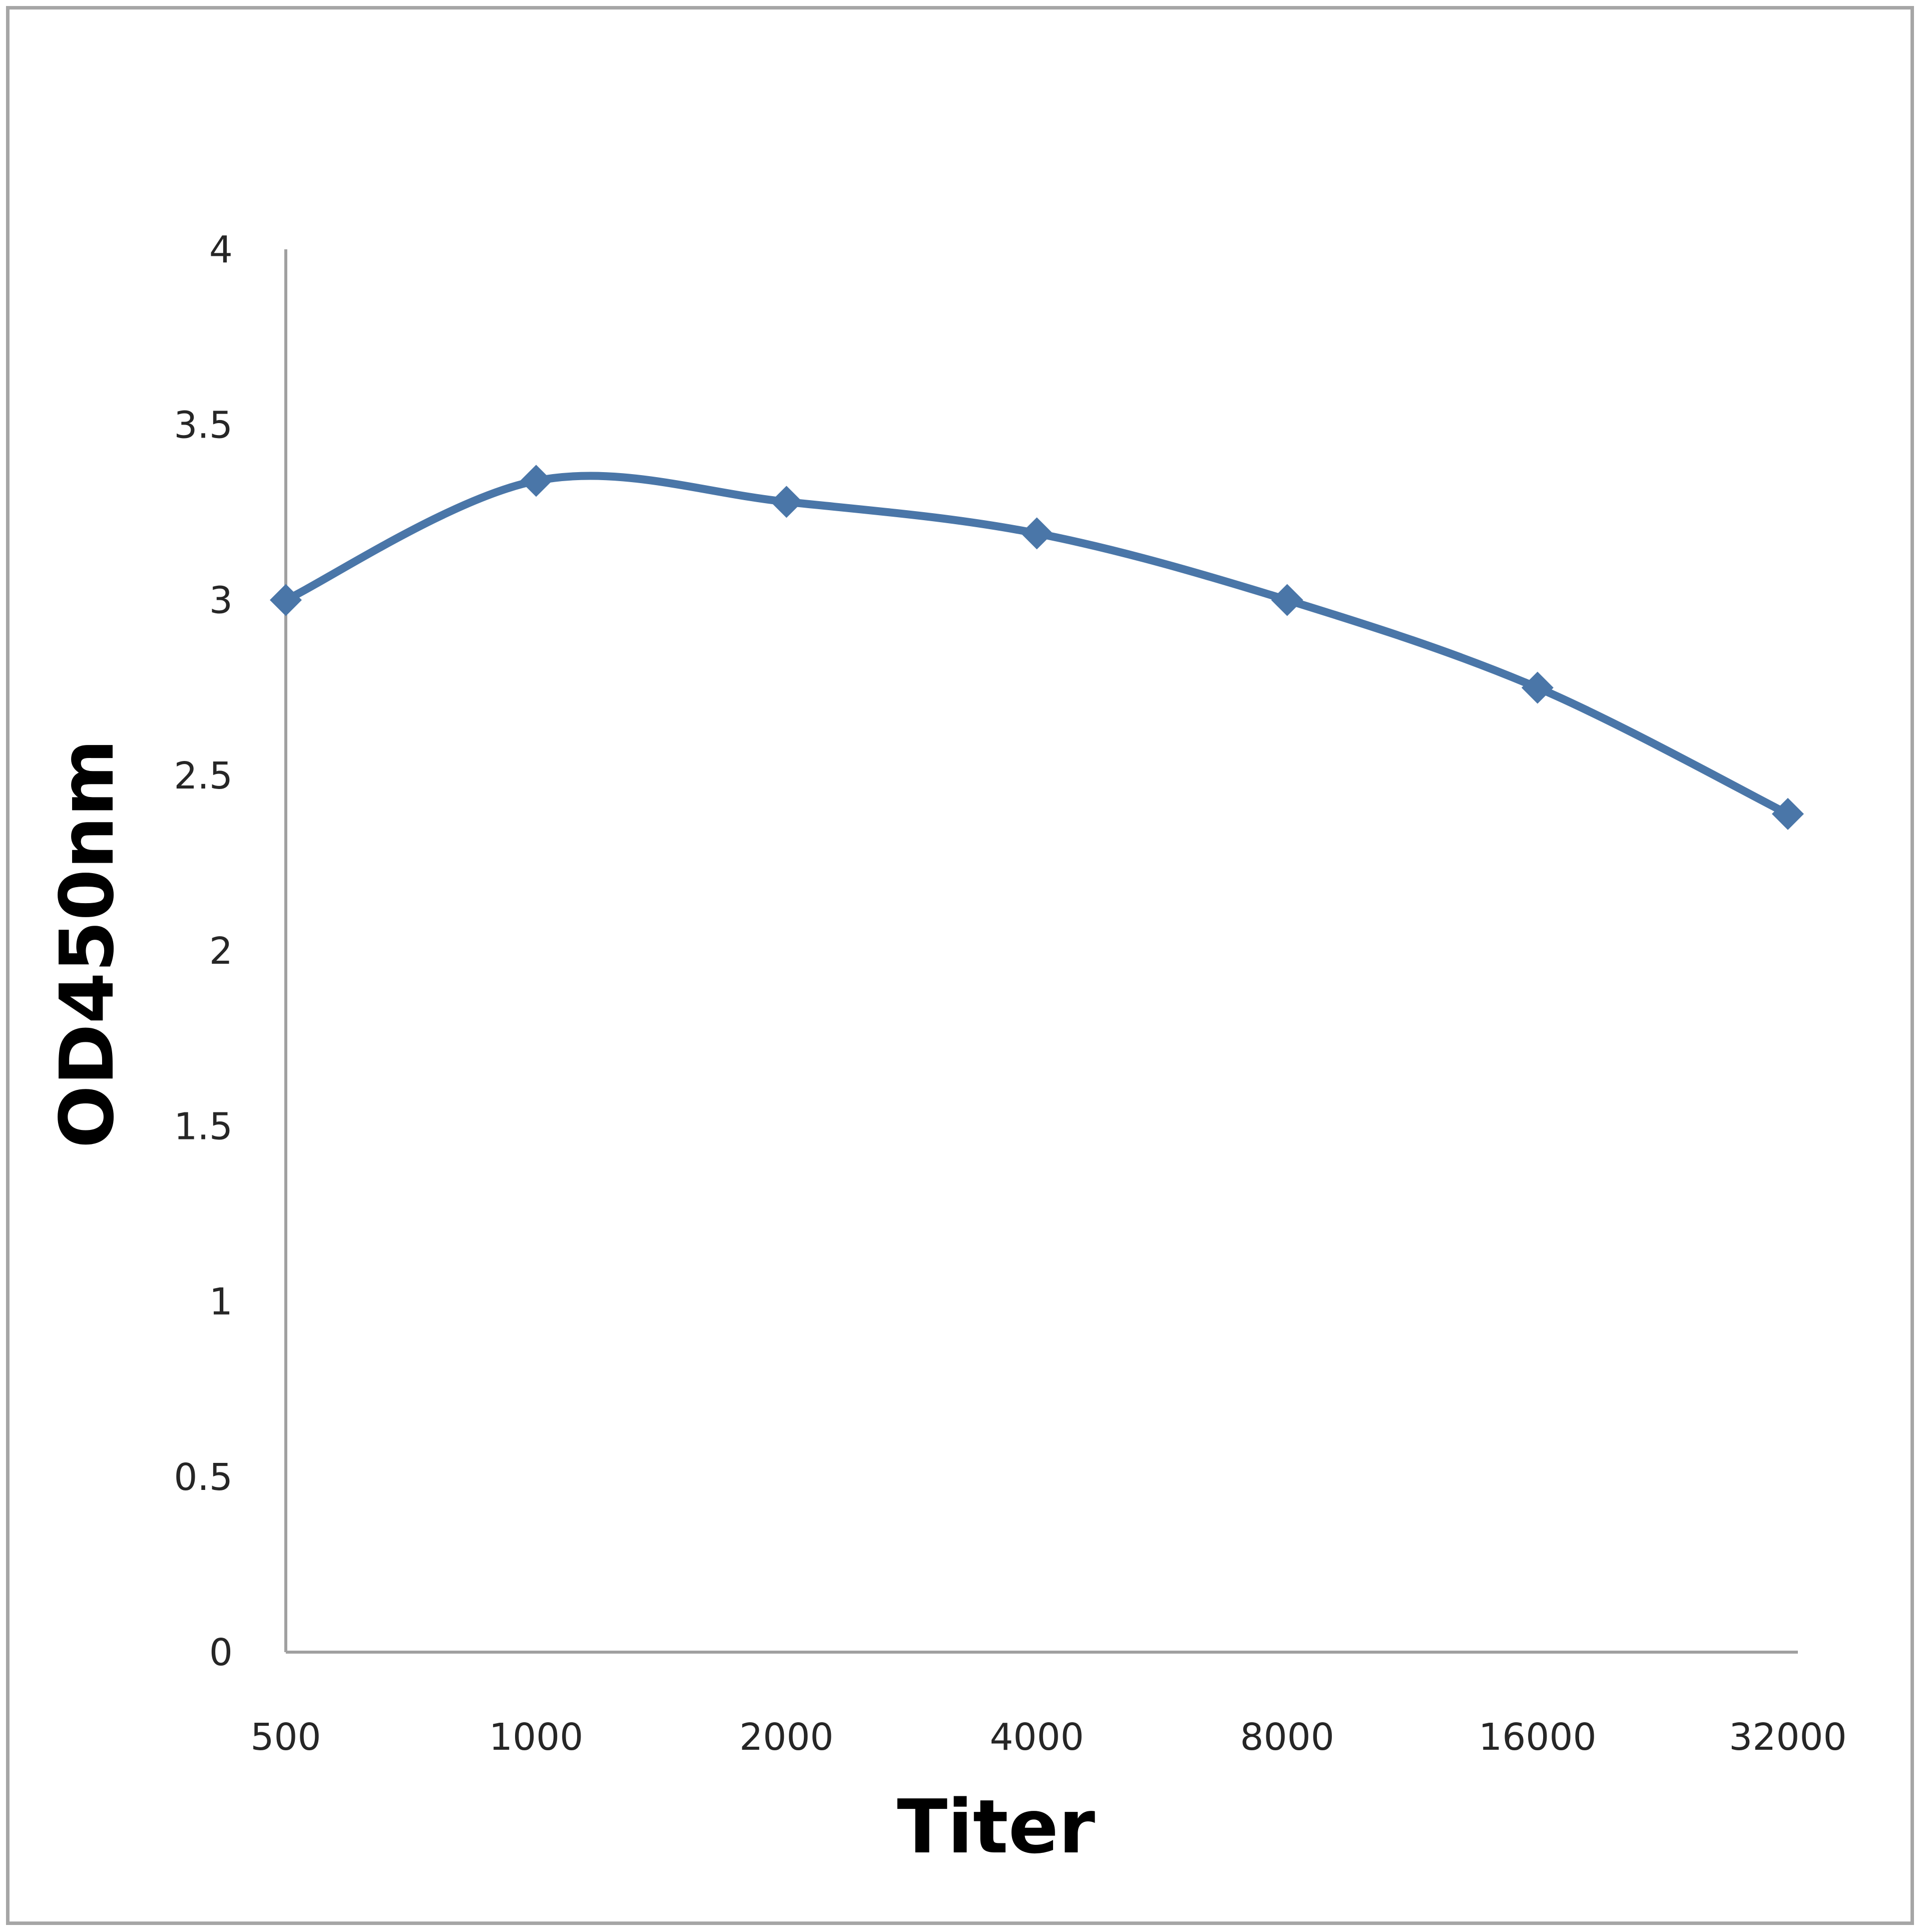  I want to click on y-tick-label: 2, so click(221, 951).